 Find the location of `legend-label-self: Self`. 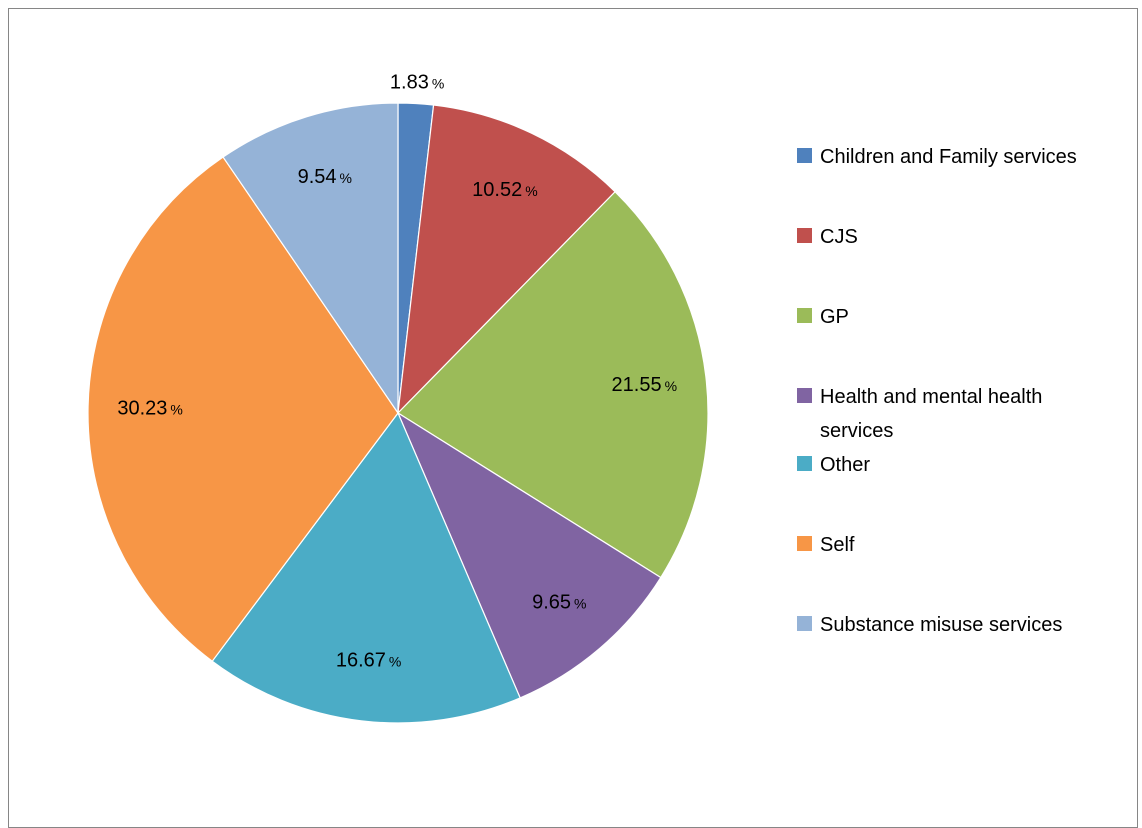

legend-label-self: Self is located at coordinates (837, 545).